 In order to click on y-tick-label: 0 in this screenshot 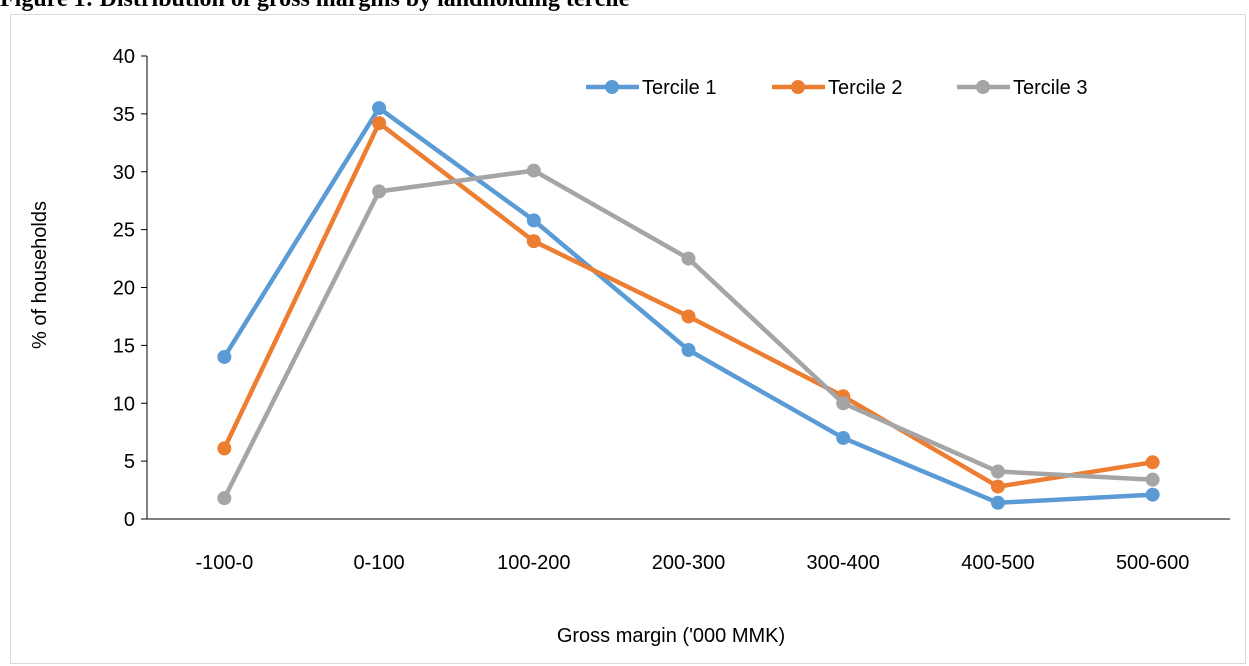, I will do `click(129, 520)`.